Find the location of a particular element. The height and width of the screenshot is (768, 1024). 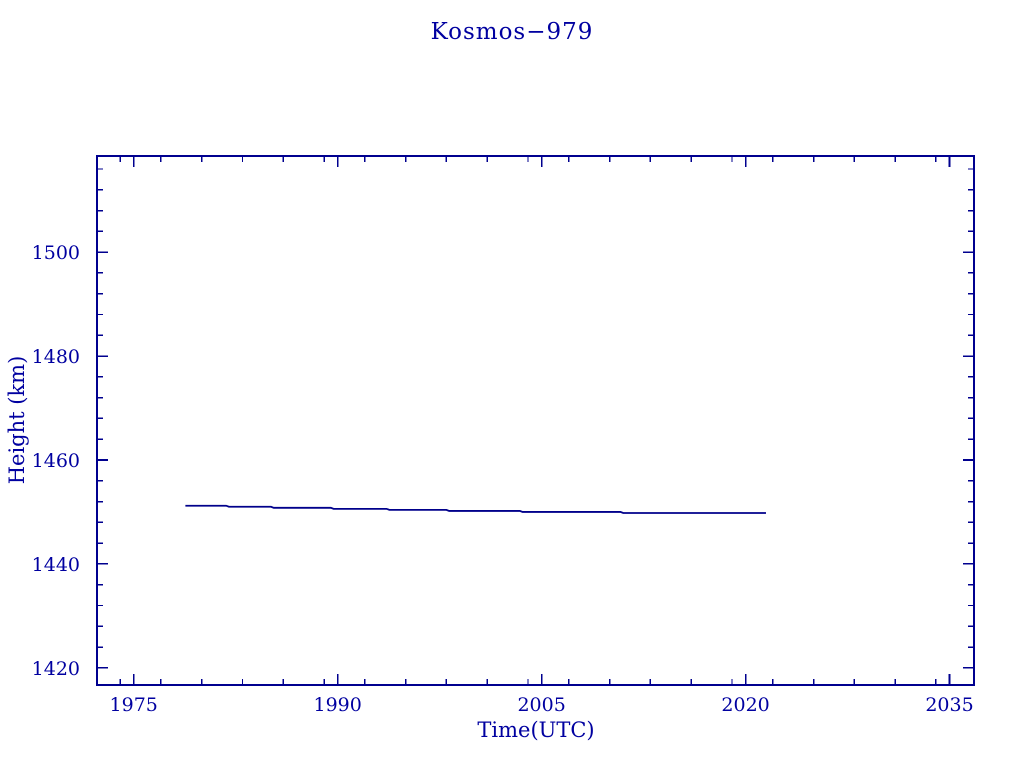

x-tick-label: 1975 is located at coordinates (134, 705).